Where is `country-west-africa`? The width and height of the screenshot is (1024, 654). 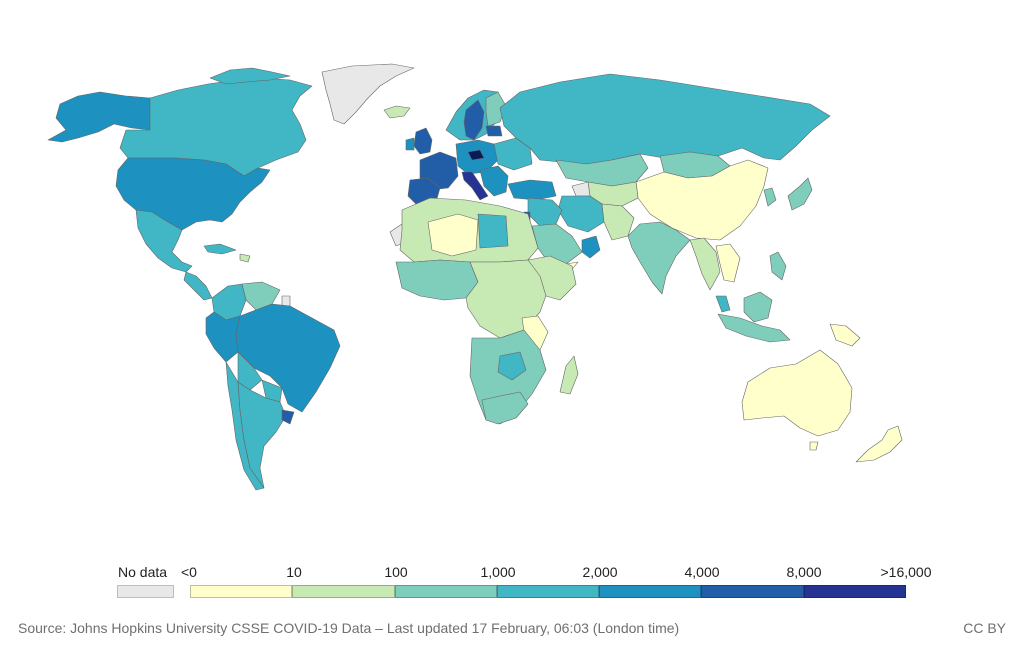 country-west-africa is located at coordinates (437, 280).